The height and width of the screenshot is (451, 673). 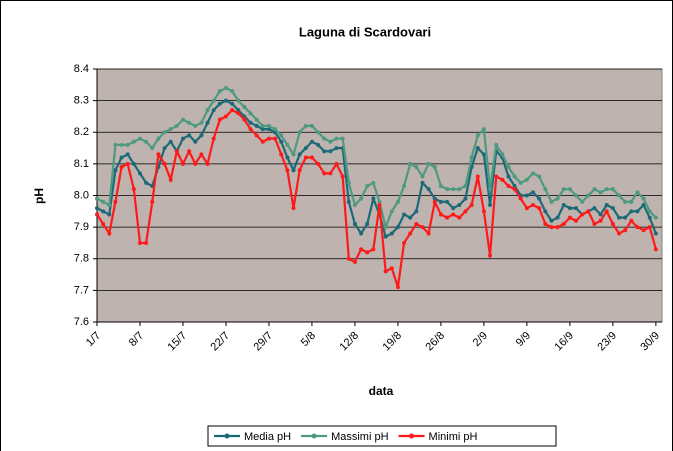 I want to click on chart-title: Laguna di Scardovari, so click(x=365, y=31).